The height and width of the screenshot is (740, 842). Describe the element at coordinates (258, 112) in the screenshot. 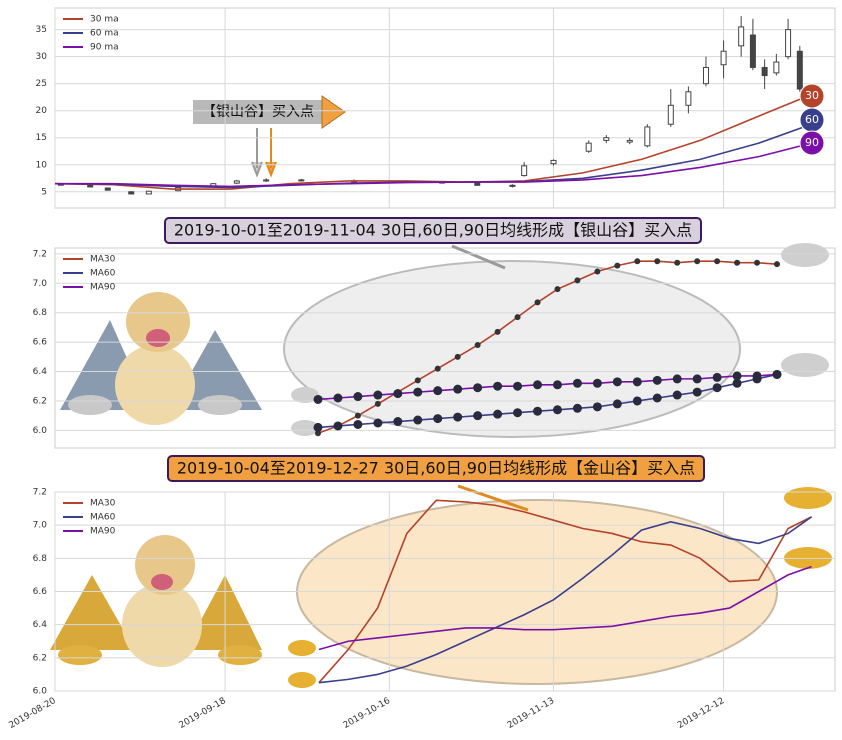

I see `annotation: 【银山谷】买入点` at that location.